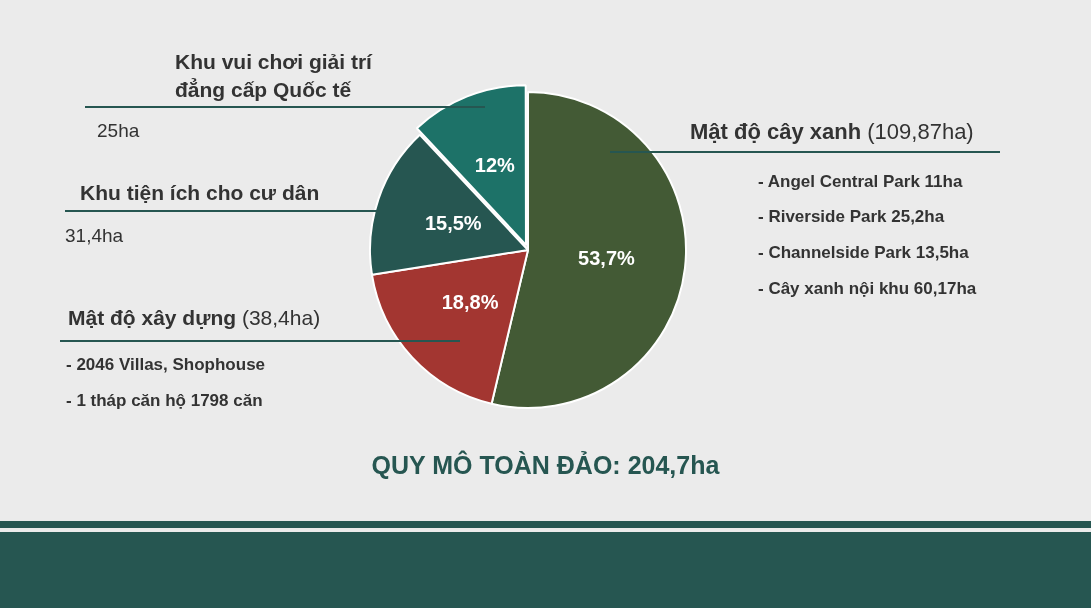 The width and height of the screenshot is (1091, 608). What do you see at coordinates (274, 76) in the screenshot?
I see `slice-label: Khu vui chơi giải trí đẳng cấp Quốc tế` at bounding box center [274, 76].